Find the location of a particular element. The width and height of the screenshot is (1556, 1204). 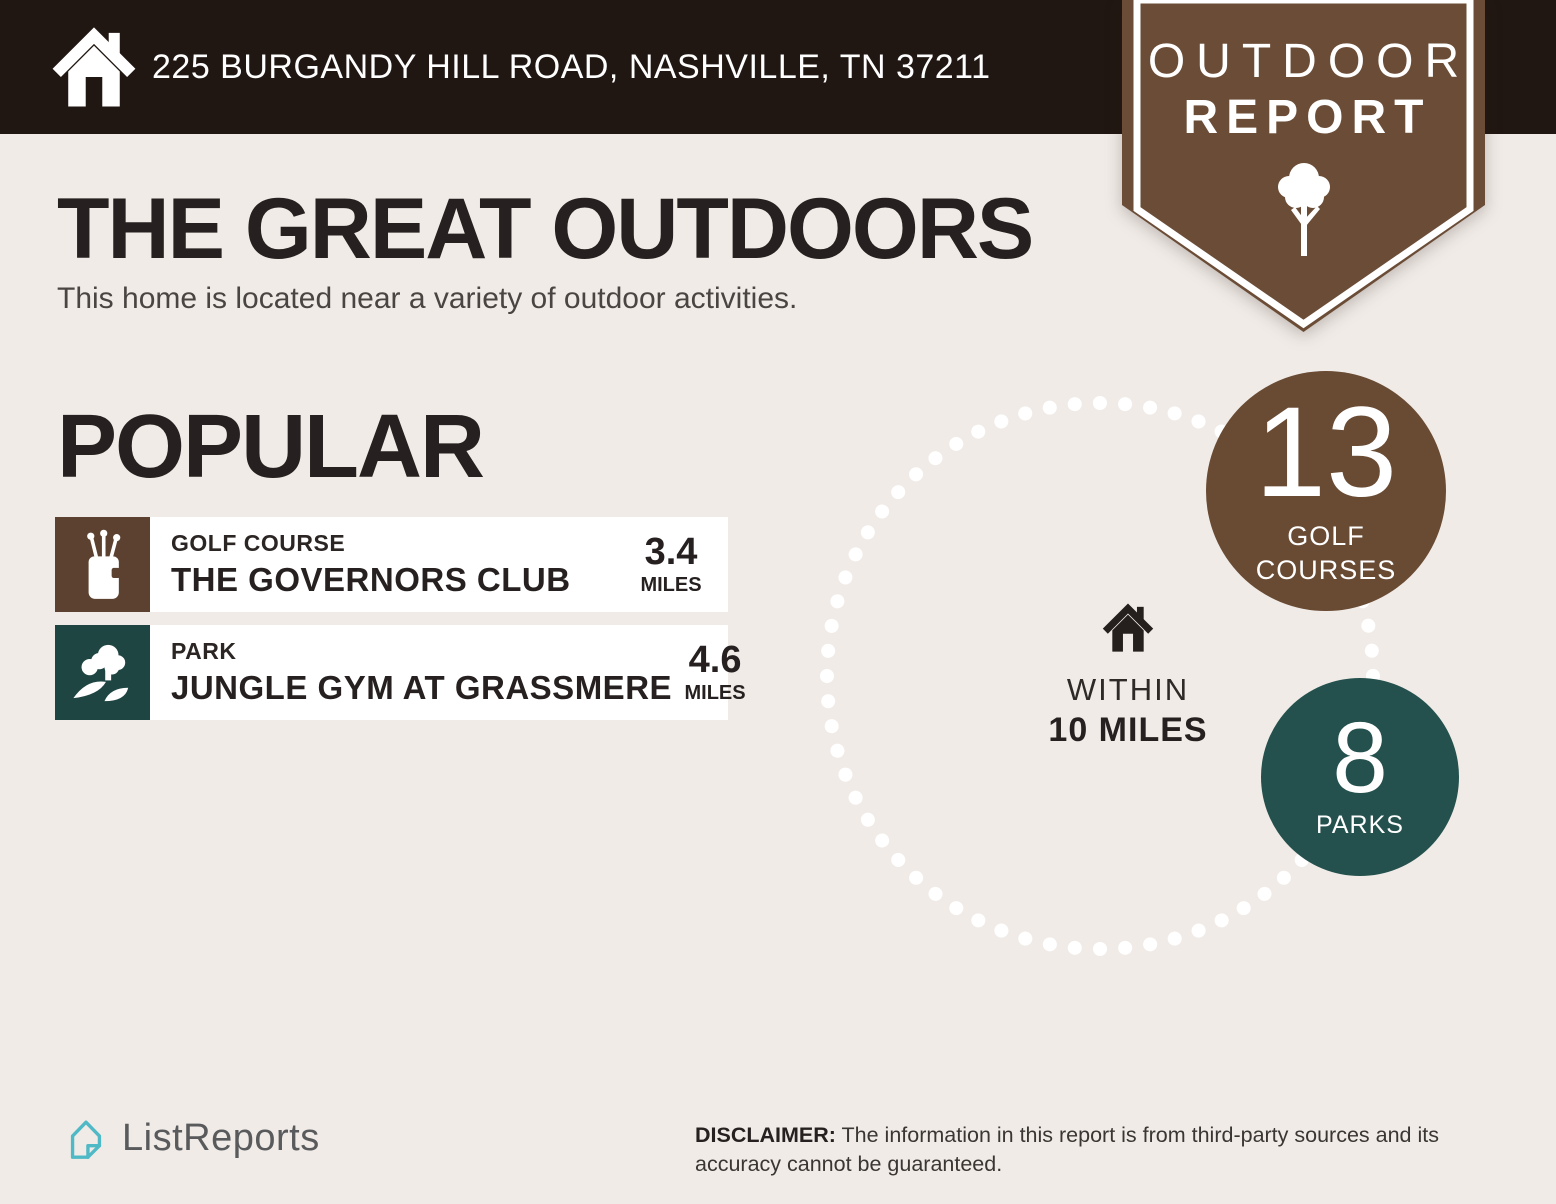

popular-row-park: PARK JUNGLE GYM AT GRASSMERE 4.6 MILES is located at coordinates (400, 672).